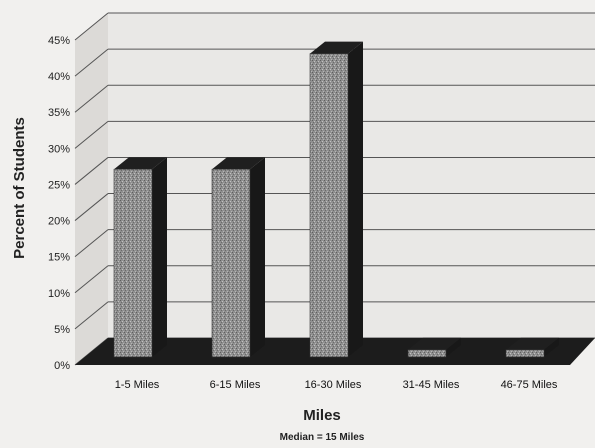  What do you see at coordinates (431, 385) in the screenshot?
I see `x-category-label: 31-45 Miles` at bounding box center [431, 385].